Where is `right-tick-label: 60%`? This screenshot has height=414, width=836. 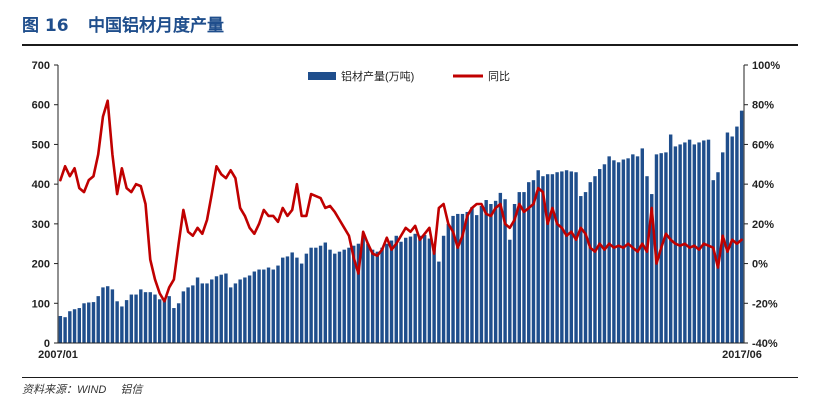
right-tick-label: 60% is located at coordinates (763, 145).